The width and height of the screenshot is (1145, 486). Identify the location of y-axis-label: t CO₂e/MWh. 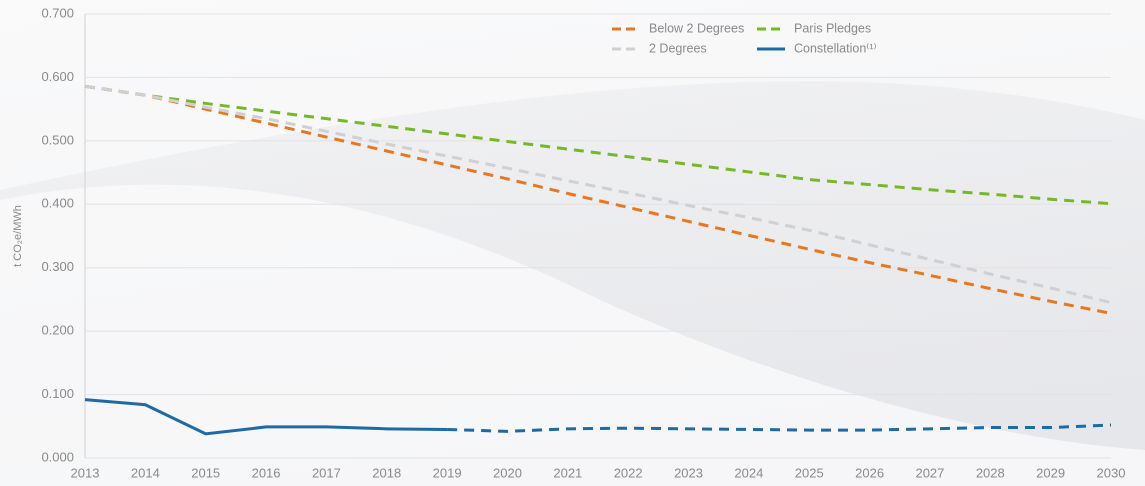
(18, 236).